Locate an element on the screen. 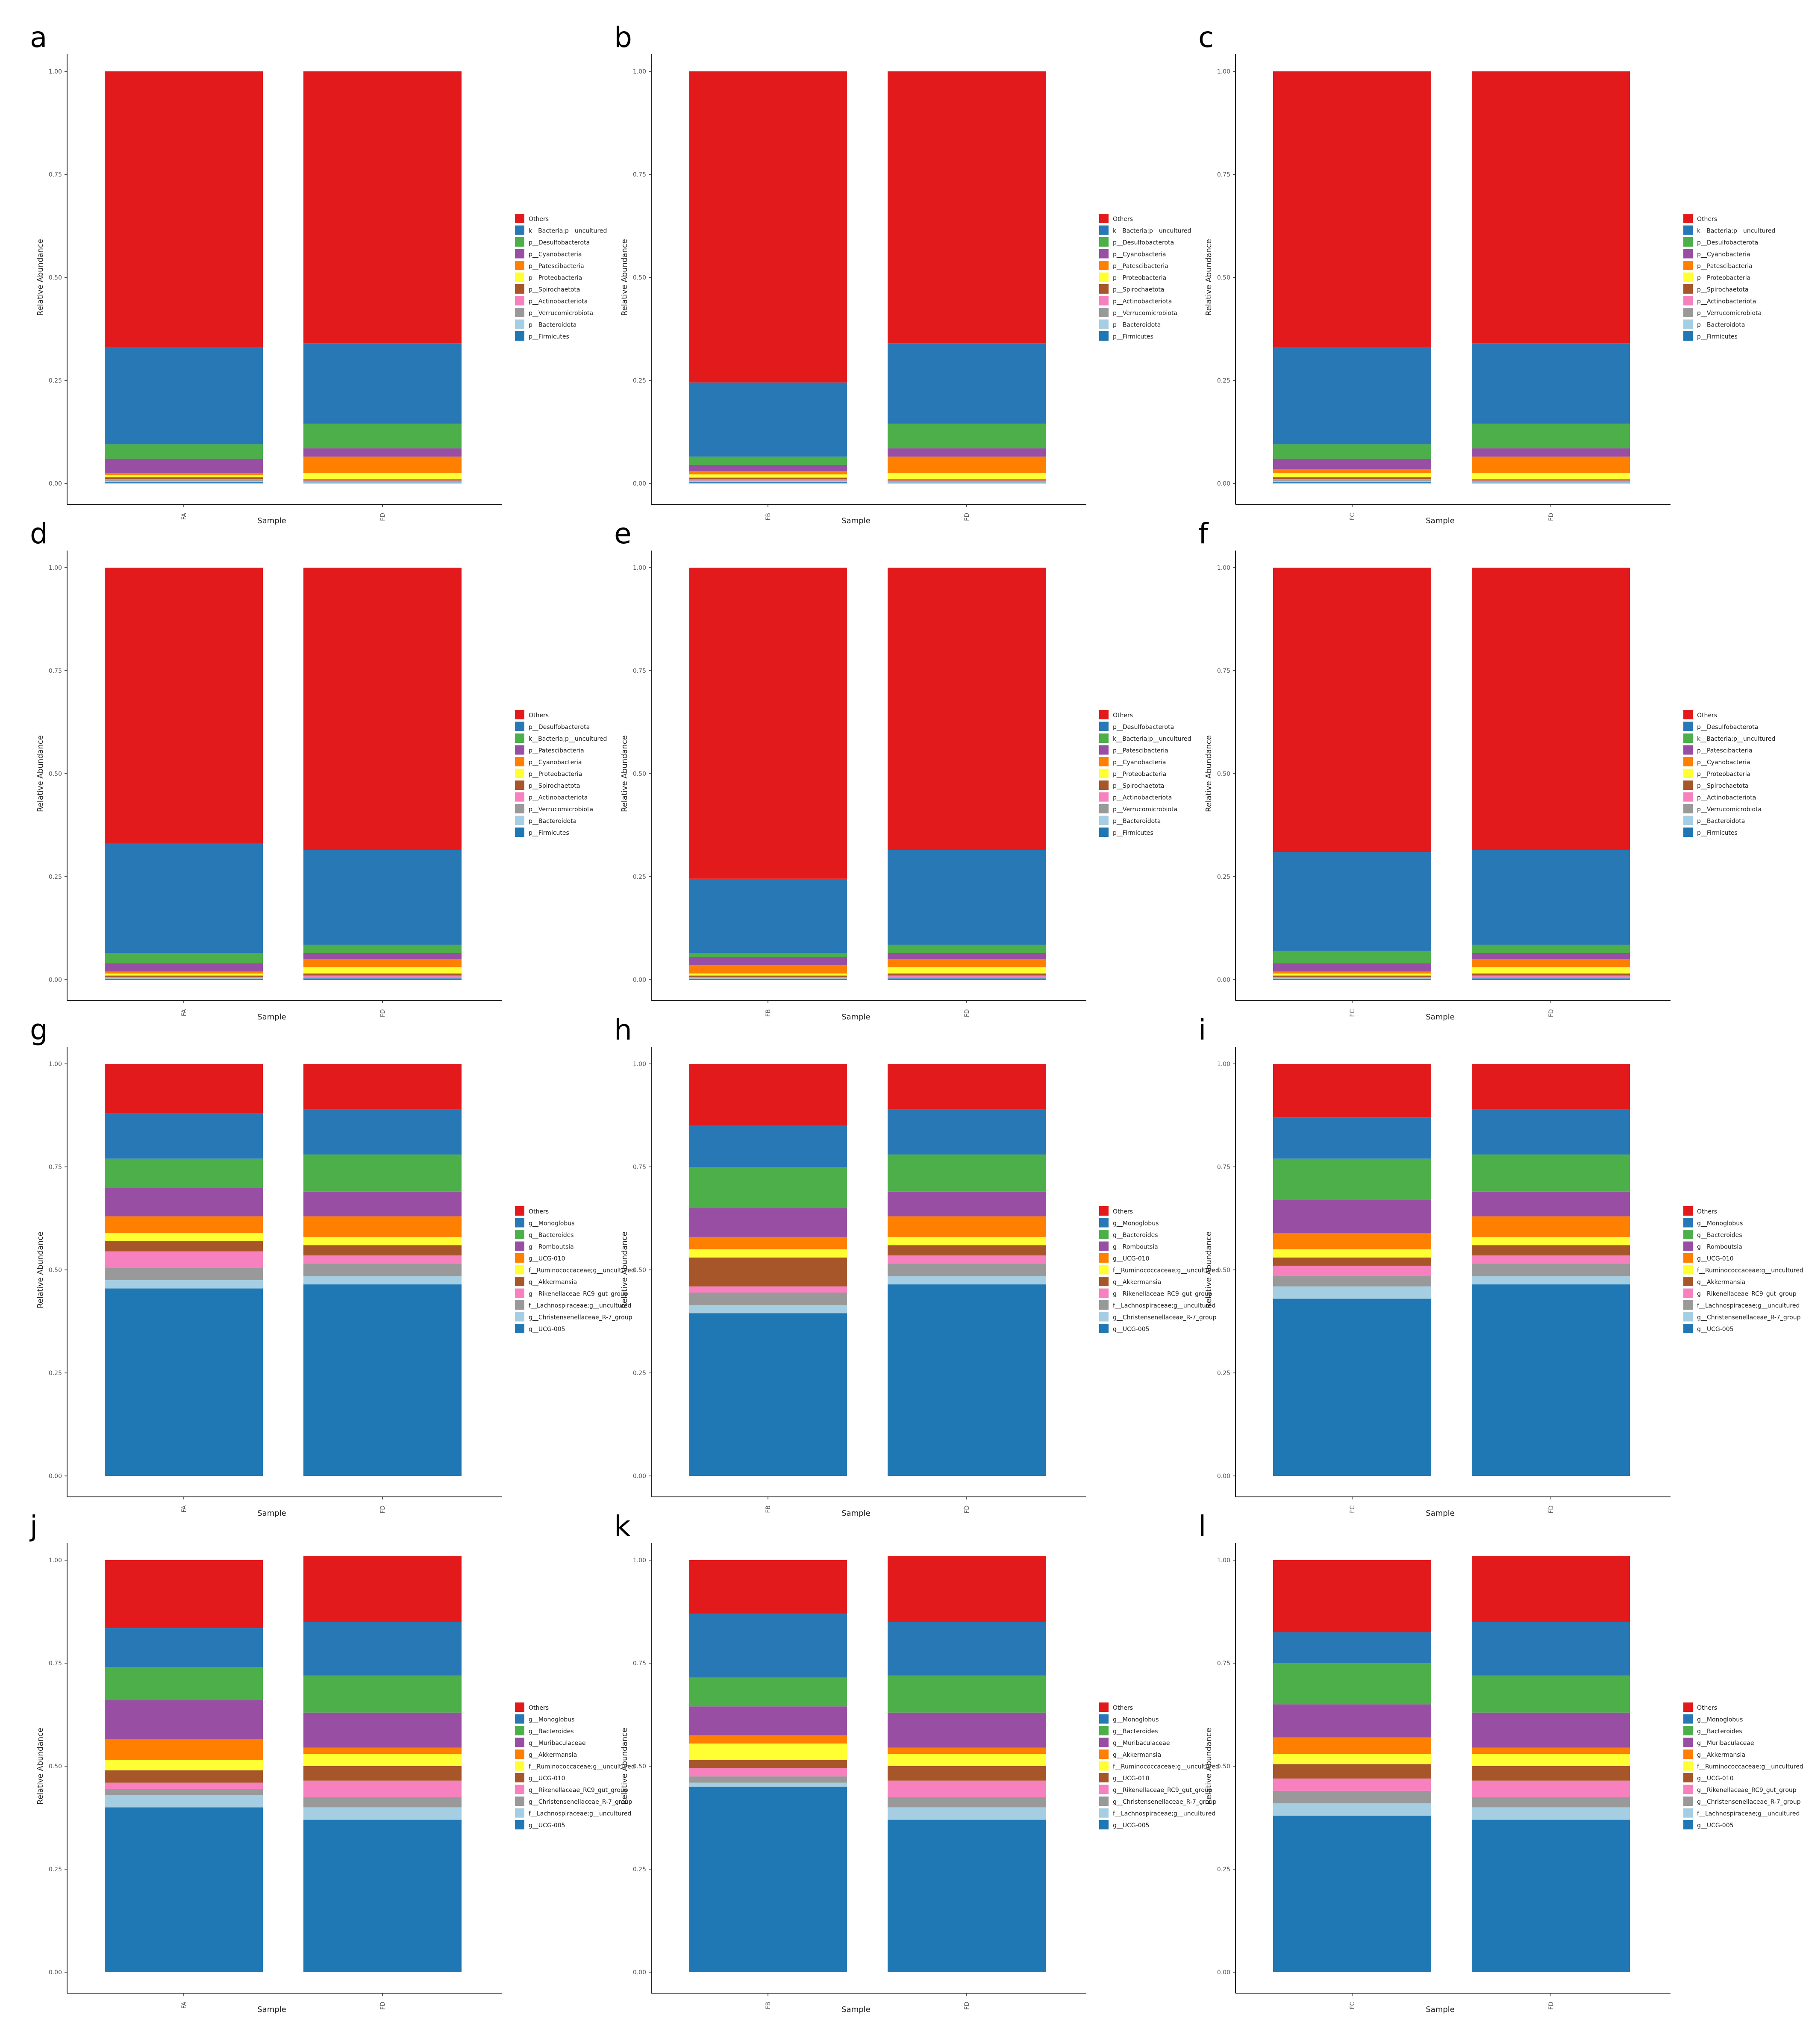 This screenshot has height=2044, width=1803. bar-FC is located at coordinates (1352, 1766).